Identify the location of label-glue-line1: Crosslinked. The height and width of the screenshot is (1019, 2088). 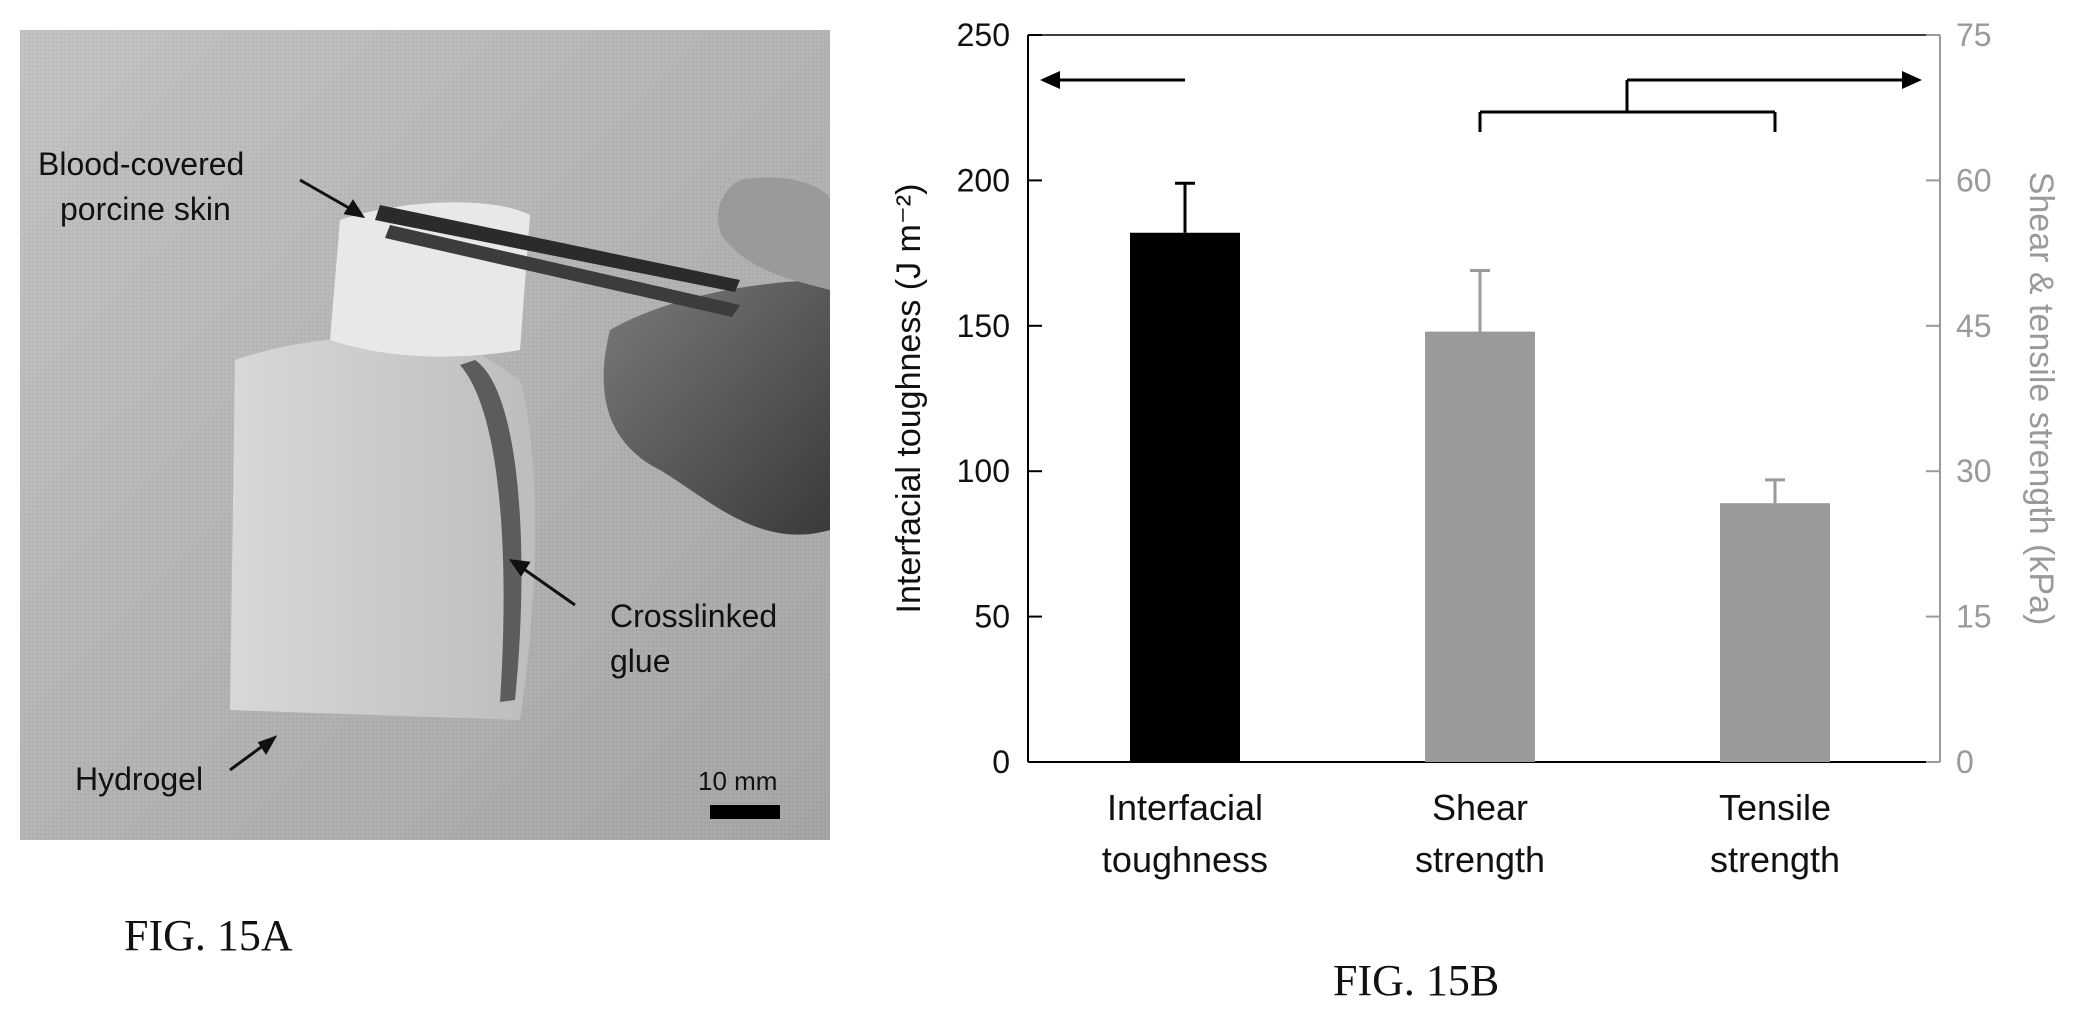
(693, 616).